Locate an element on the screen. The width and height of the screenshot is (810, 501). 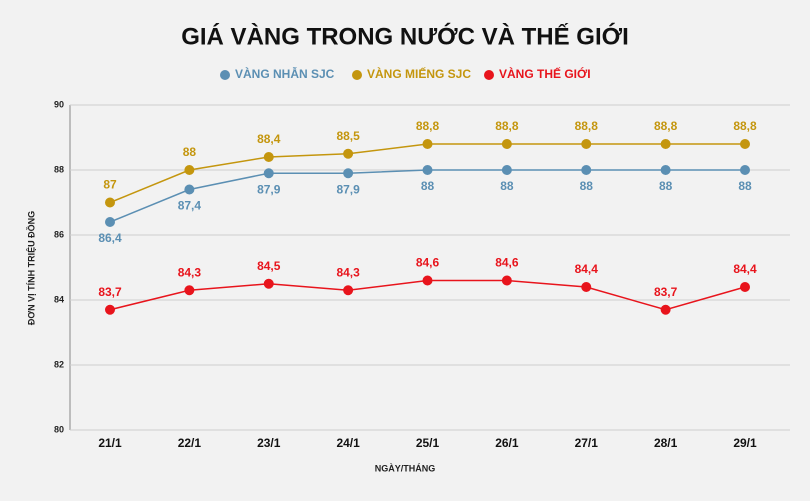
y-tick-label: 88 is located at coordinates (59, 169).